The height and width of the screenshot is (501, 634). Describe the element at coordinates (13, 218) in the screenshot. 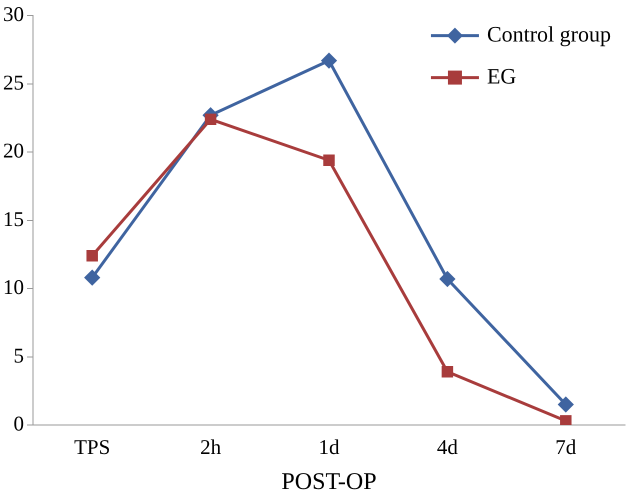

I see `y-tick-label: 15` at that location.